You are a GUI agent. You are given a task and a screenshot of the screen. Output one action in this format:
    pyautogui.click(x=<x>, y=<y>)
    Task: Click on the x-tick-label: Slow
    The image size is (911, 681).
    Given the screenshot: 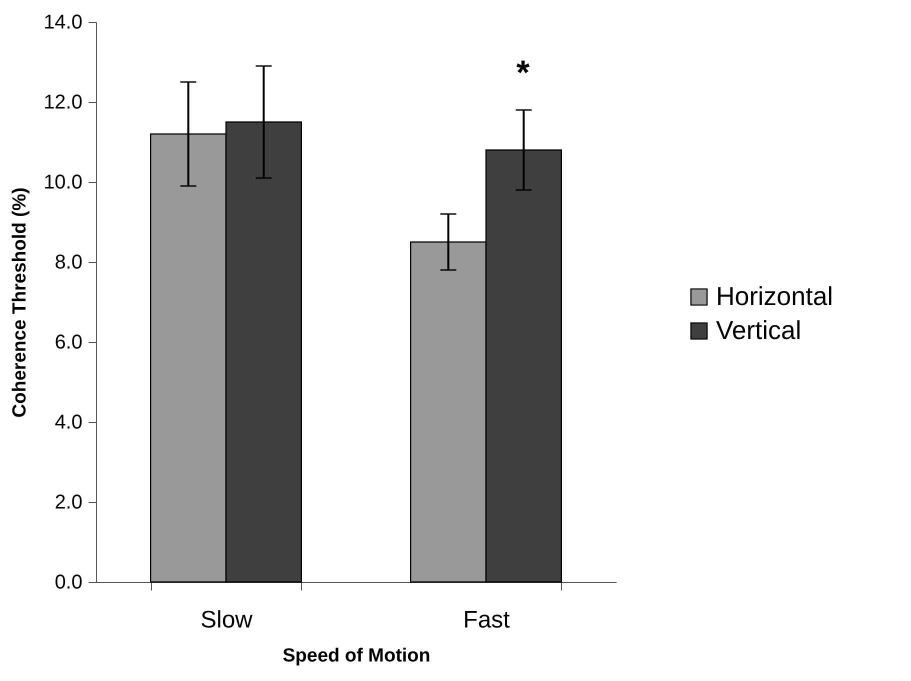 What is the action you would take?
    pyautogui.click(x=227, y=620)
    